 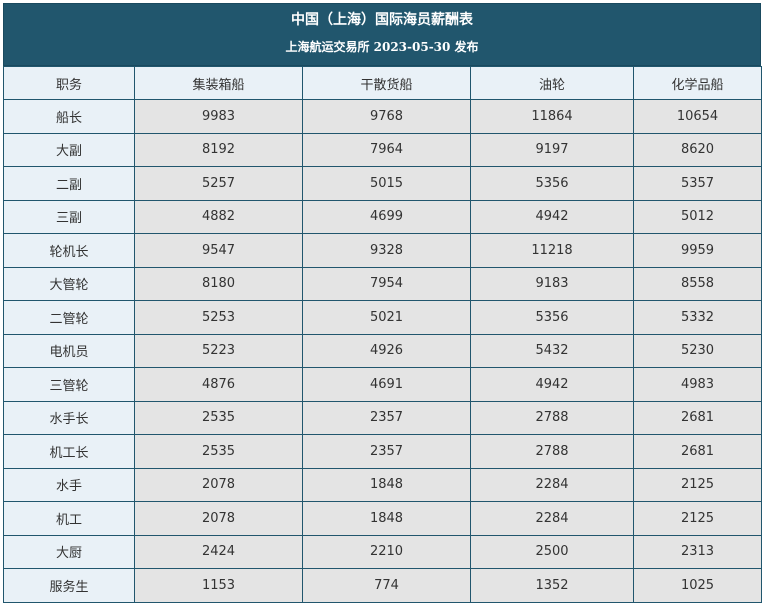 What do you see at coordinates (69, 350) in the screenshot?
I see `role-cell: 电机员` at bounding box center [69, 350].